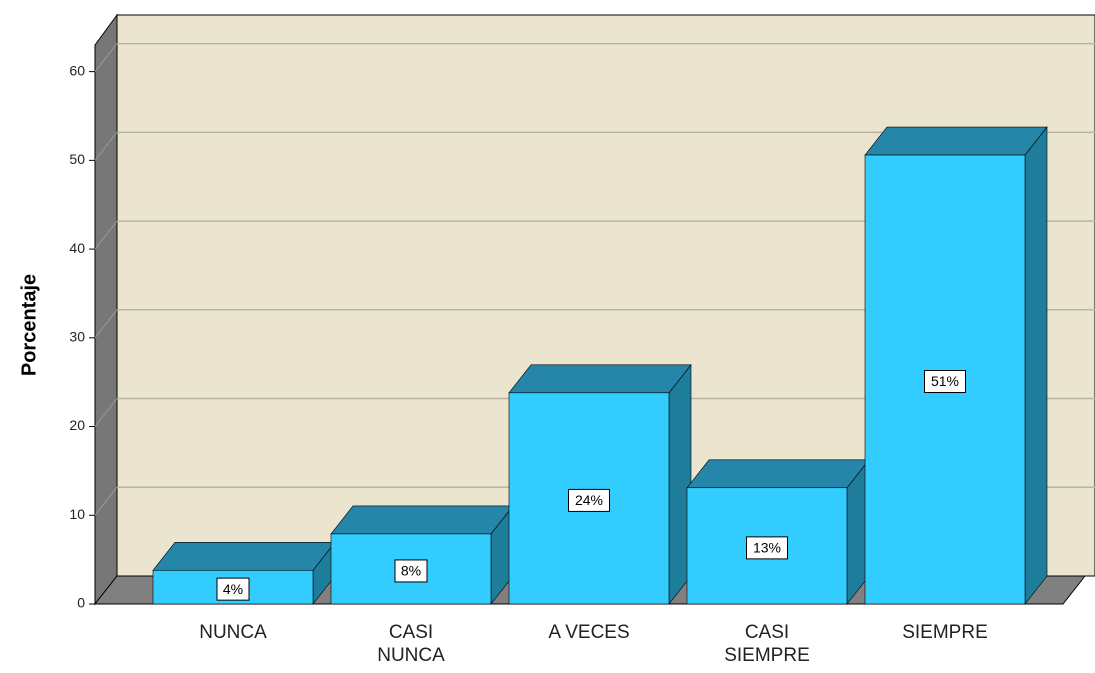  I want to click on left-wall, so click(106, 309).